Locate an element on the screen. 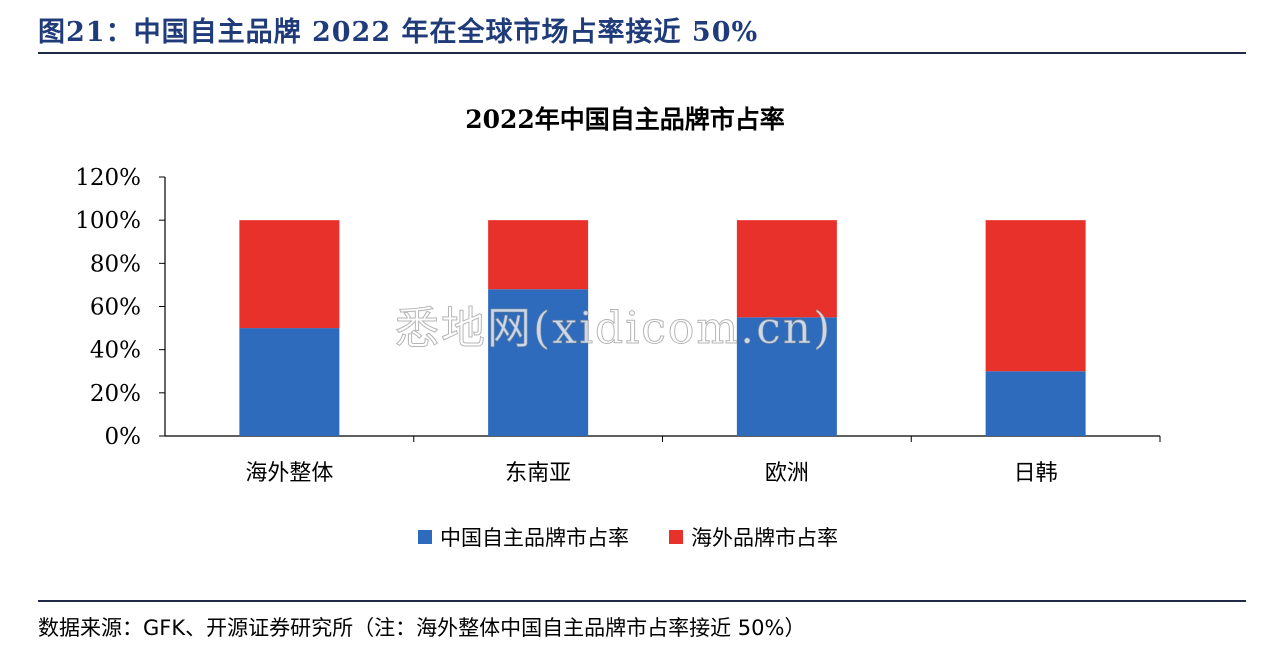 The height and width of the screenshot is (660, 1280). y-tick-label: 120% is located at coordinates (108, 178).